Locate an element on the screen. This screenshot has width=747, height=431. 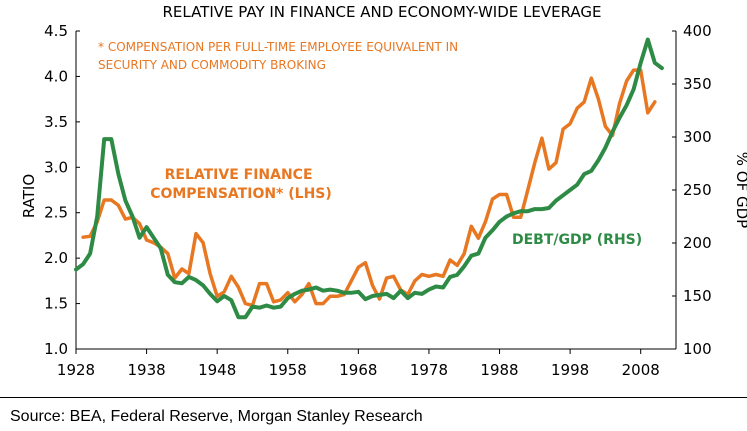
x-tick-label: 1998 is located at coordinates (570, 370).